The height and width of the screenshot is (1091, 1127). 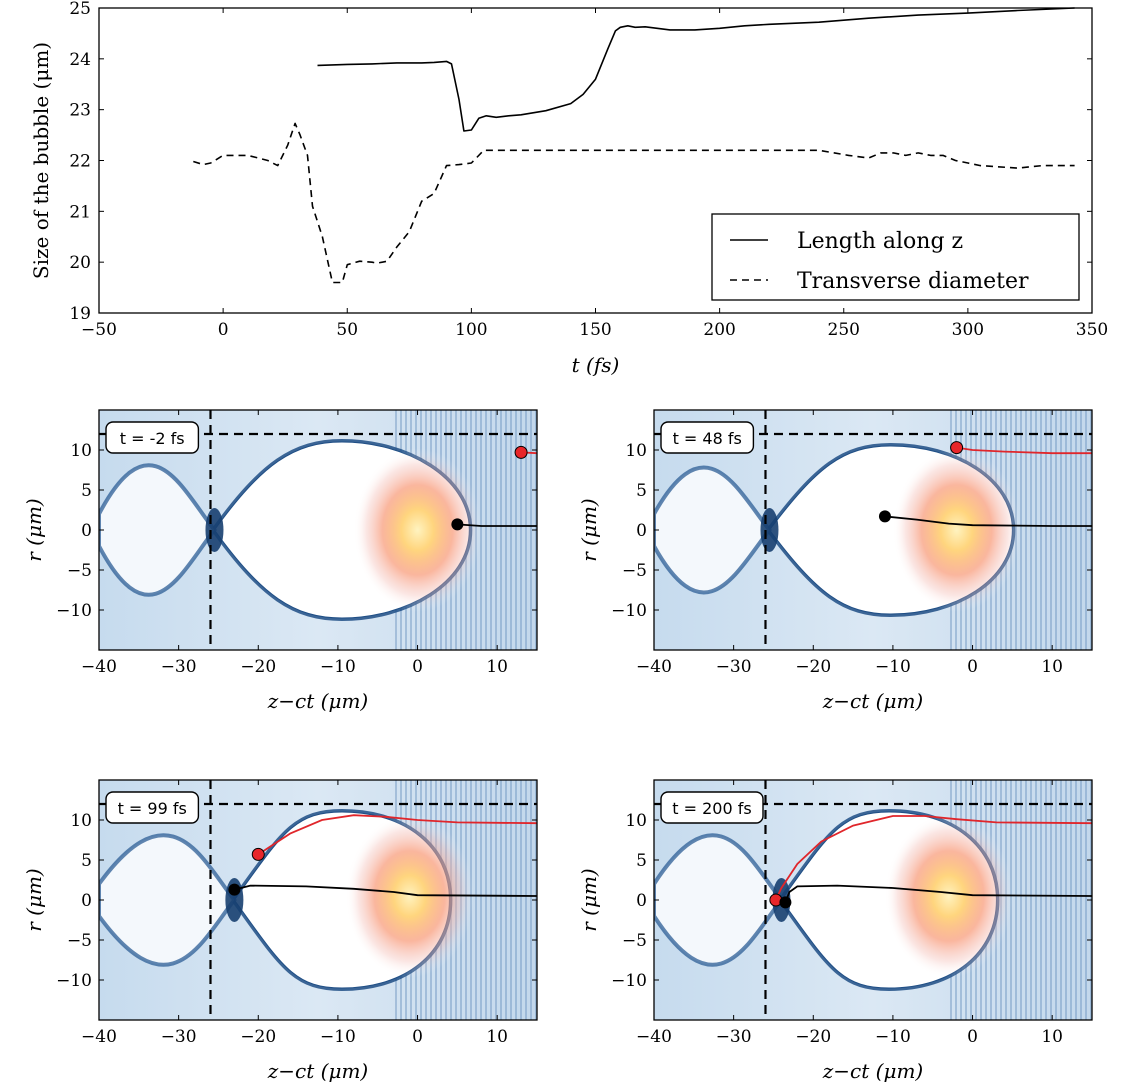 What do you see at coordinates (595, 330) in the screenshot?
I see `x-tick-label: 150` at bounding box center [595, 330].